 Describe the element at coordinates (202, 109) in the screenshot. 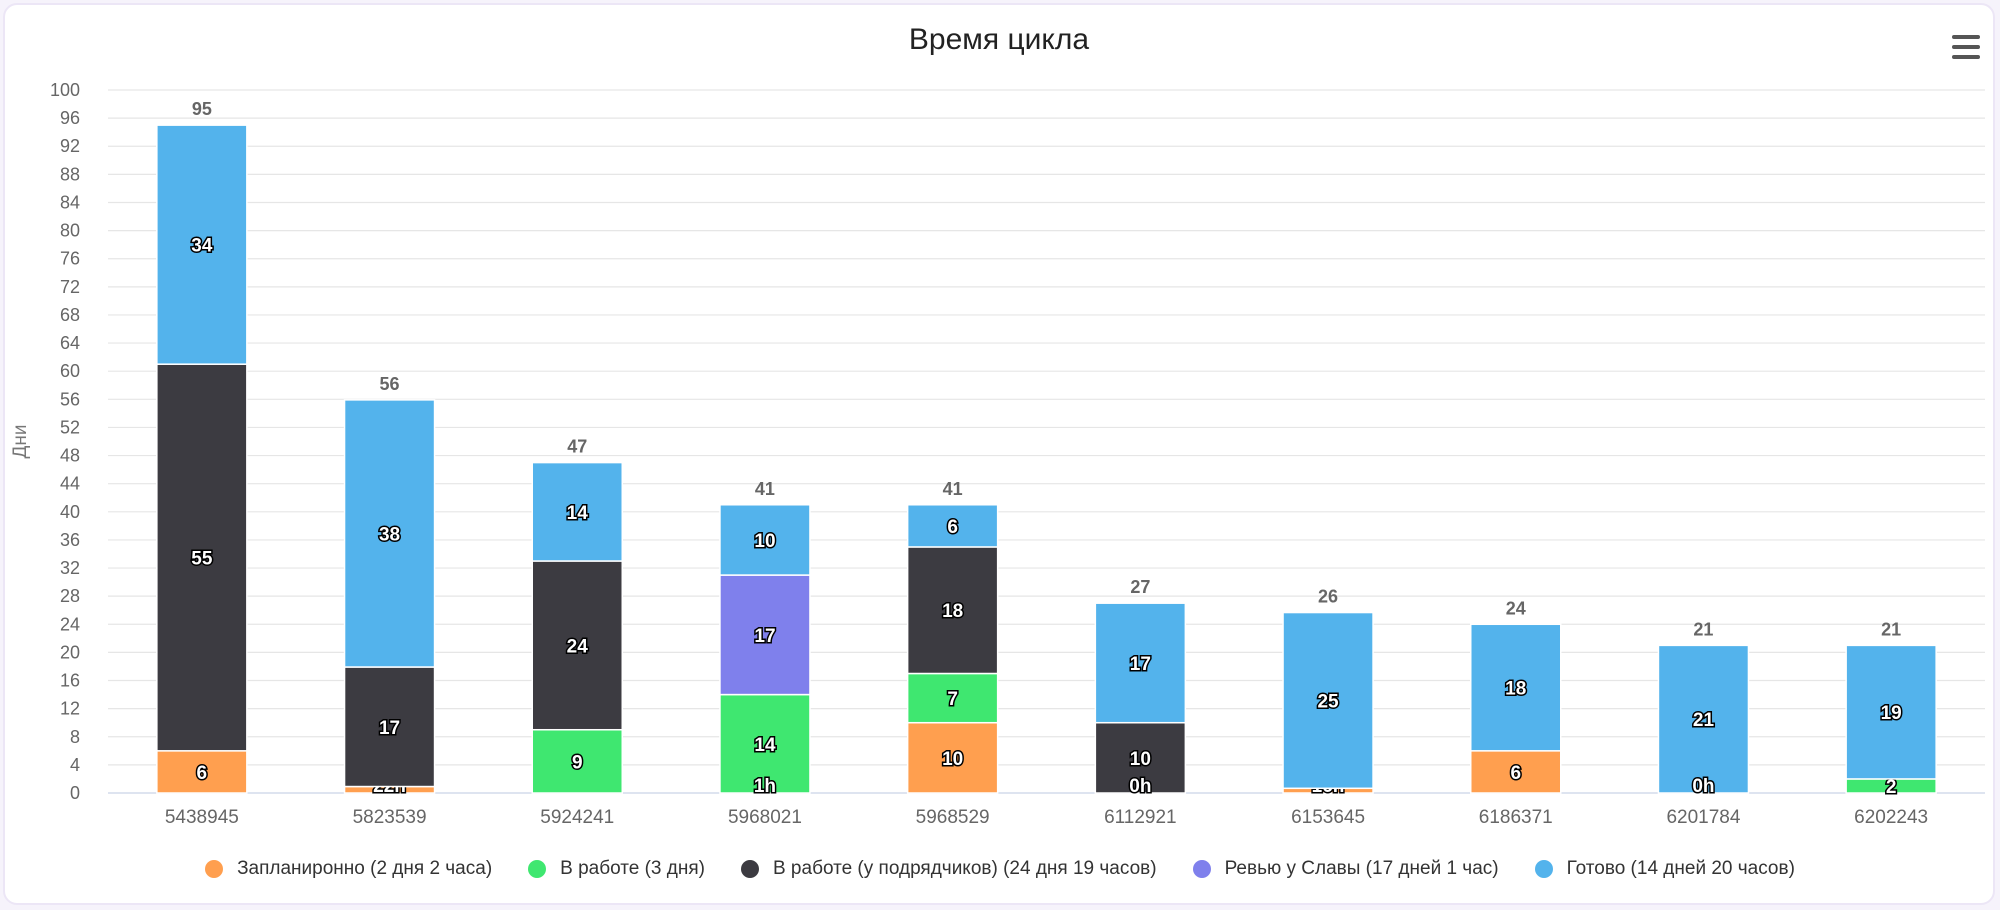

I see `total-label: 95` at that location.